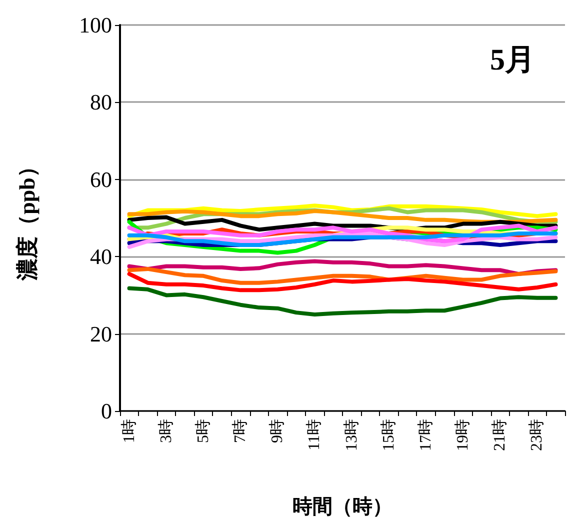  What do you see at coordinates (463, 435) in the screenshot?
I see `x-tick-label: 19時` at bounding box center [463, 435].